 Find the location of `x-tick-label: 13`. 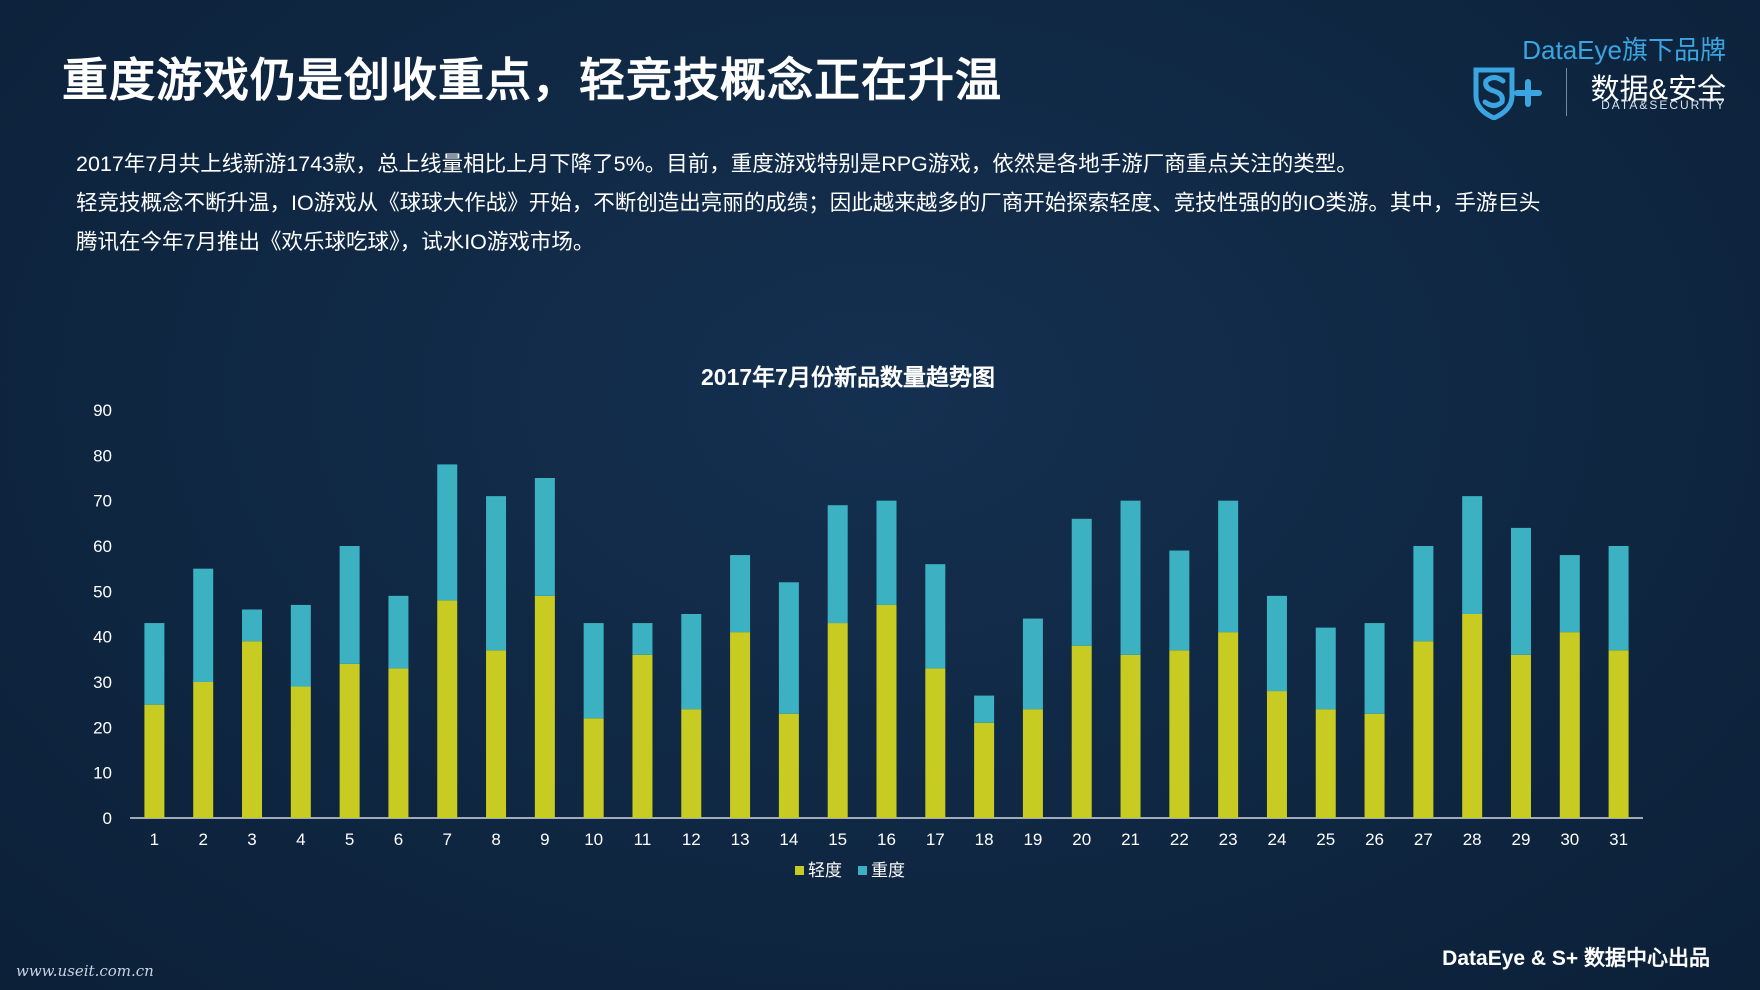

x-tick-label: 13 is located at coordinates (740, 839).